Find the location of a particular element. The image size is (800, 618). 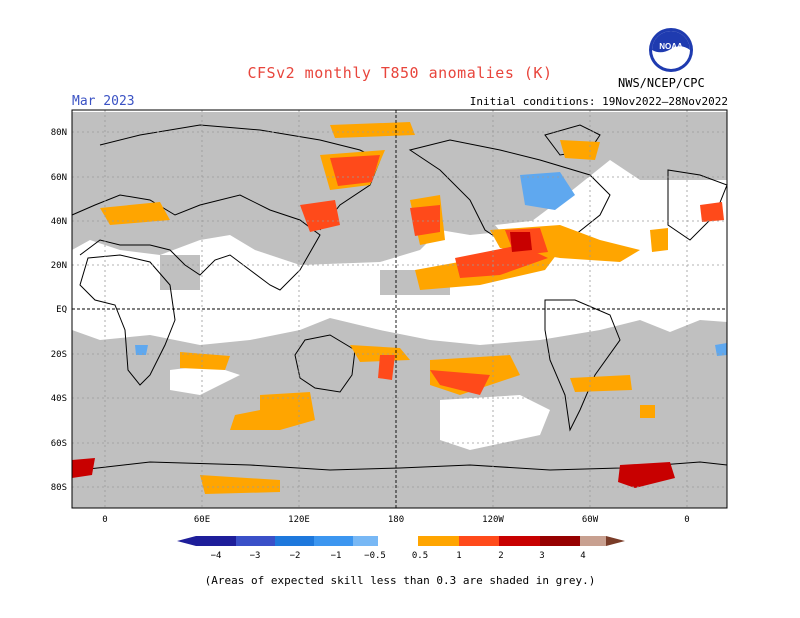

legend-label: −3 is located at coordinates (255, 556).